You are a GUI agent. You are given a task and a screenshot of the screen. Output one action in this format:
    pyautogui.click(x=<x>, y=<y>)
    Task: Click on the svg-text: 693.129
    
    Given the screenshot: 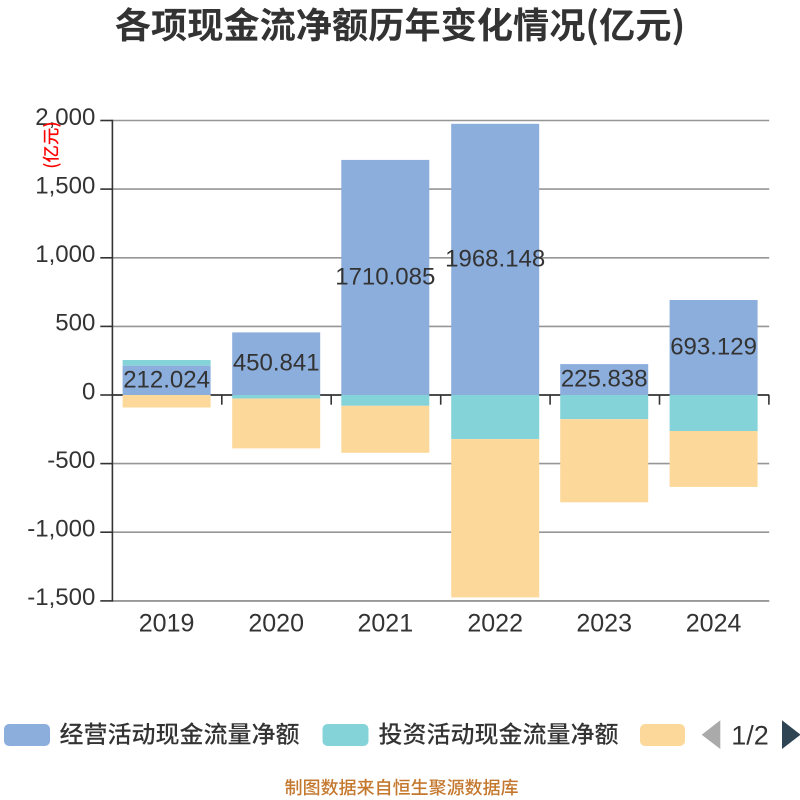 What is the action you would take?
    pyautogui.click(x=713, y=347)
    